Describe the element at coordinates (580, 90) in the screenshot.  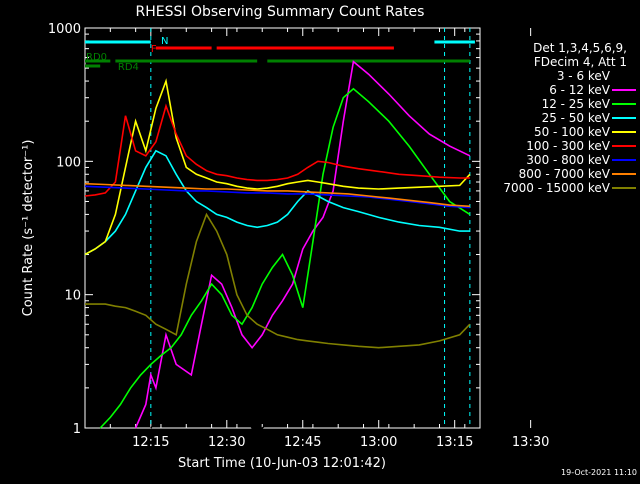
I see `legend-label: 6 - 12 keV` at that location.